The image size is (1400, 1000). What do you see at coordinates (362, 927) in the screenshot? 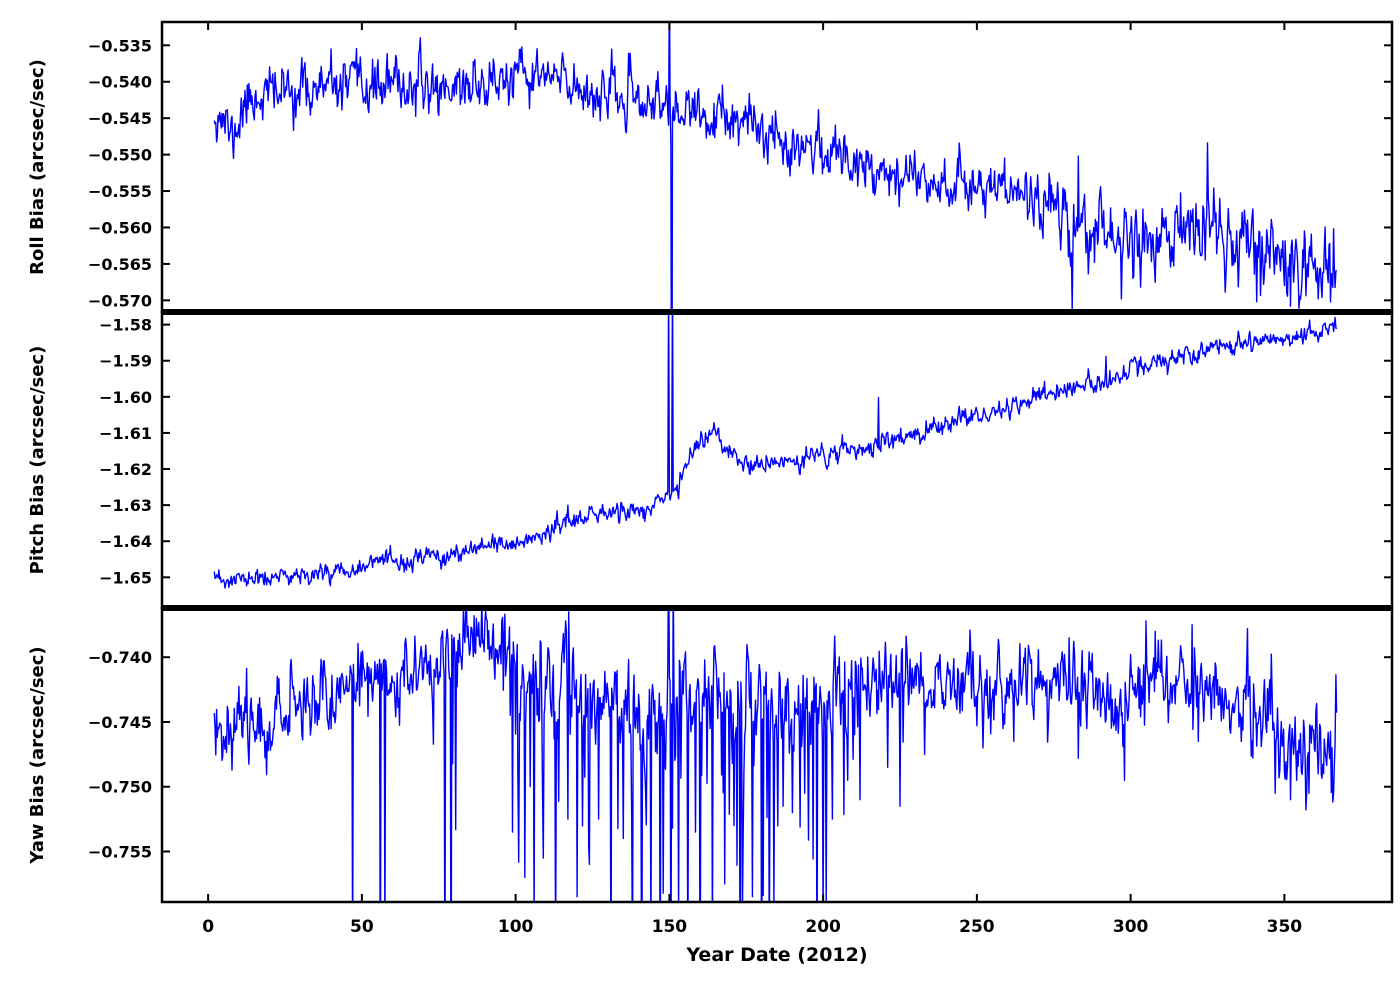
I see `x-tick-label: 50` at bounding box center [362, 927].